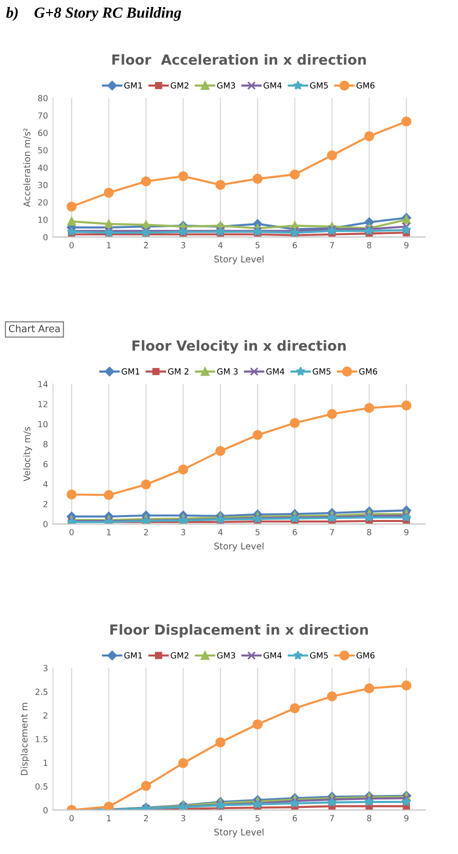  What do you see at coordinates (42, 739) in the screenshot?
I see `y-tick-label: 1.5` at bounding box center [42, 739].